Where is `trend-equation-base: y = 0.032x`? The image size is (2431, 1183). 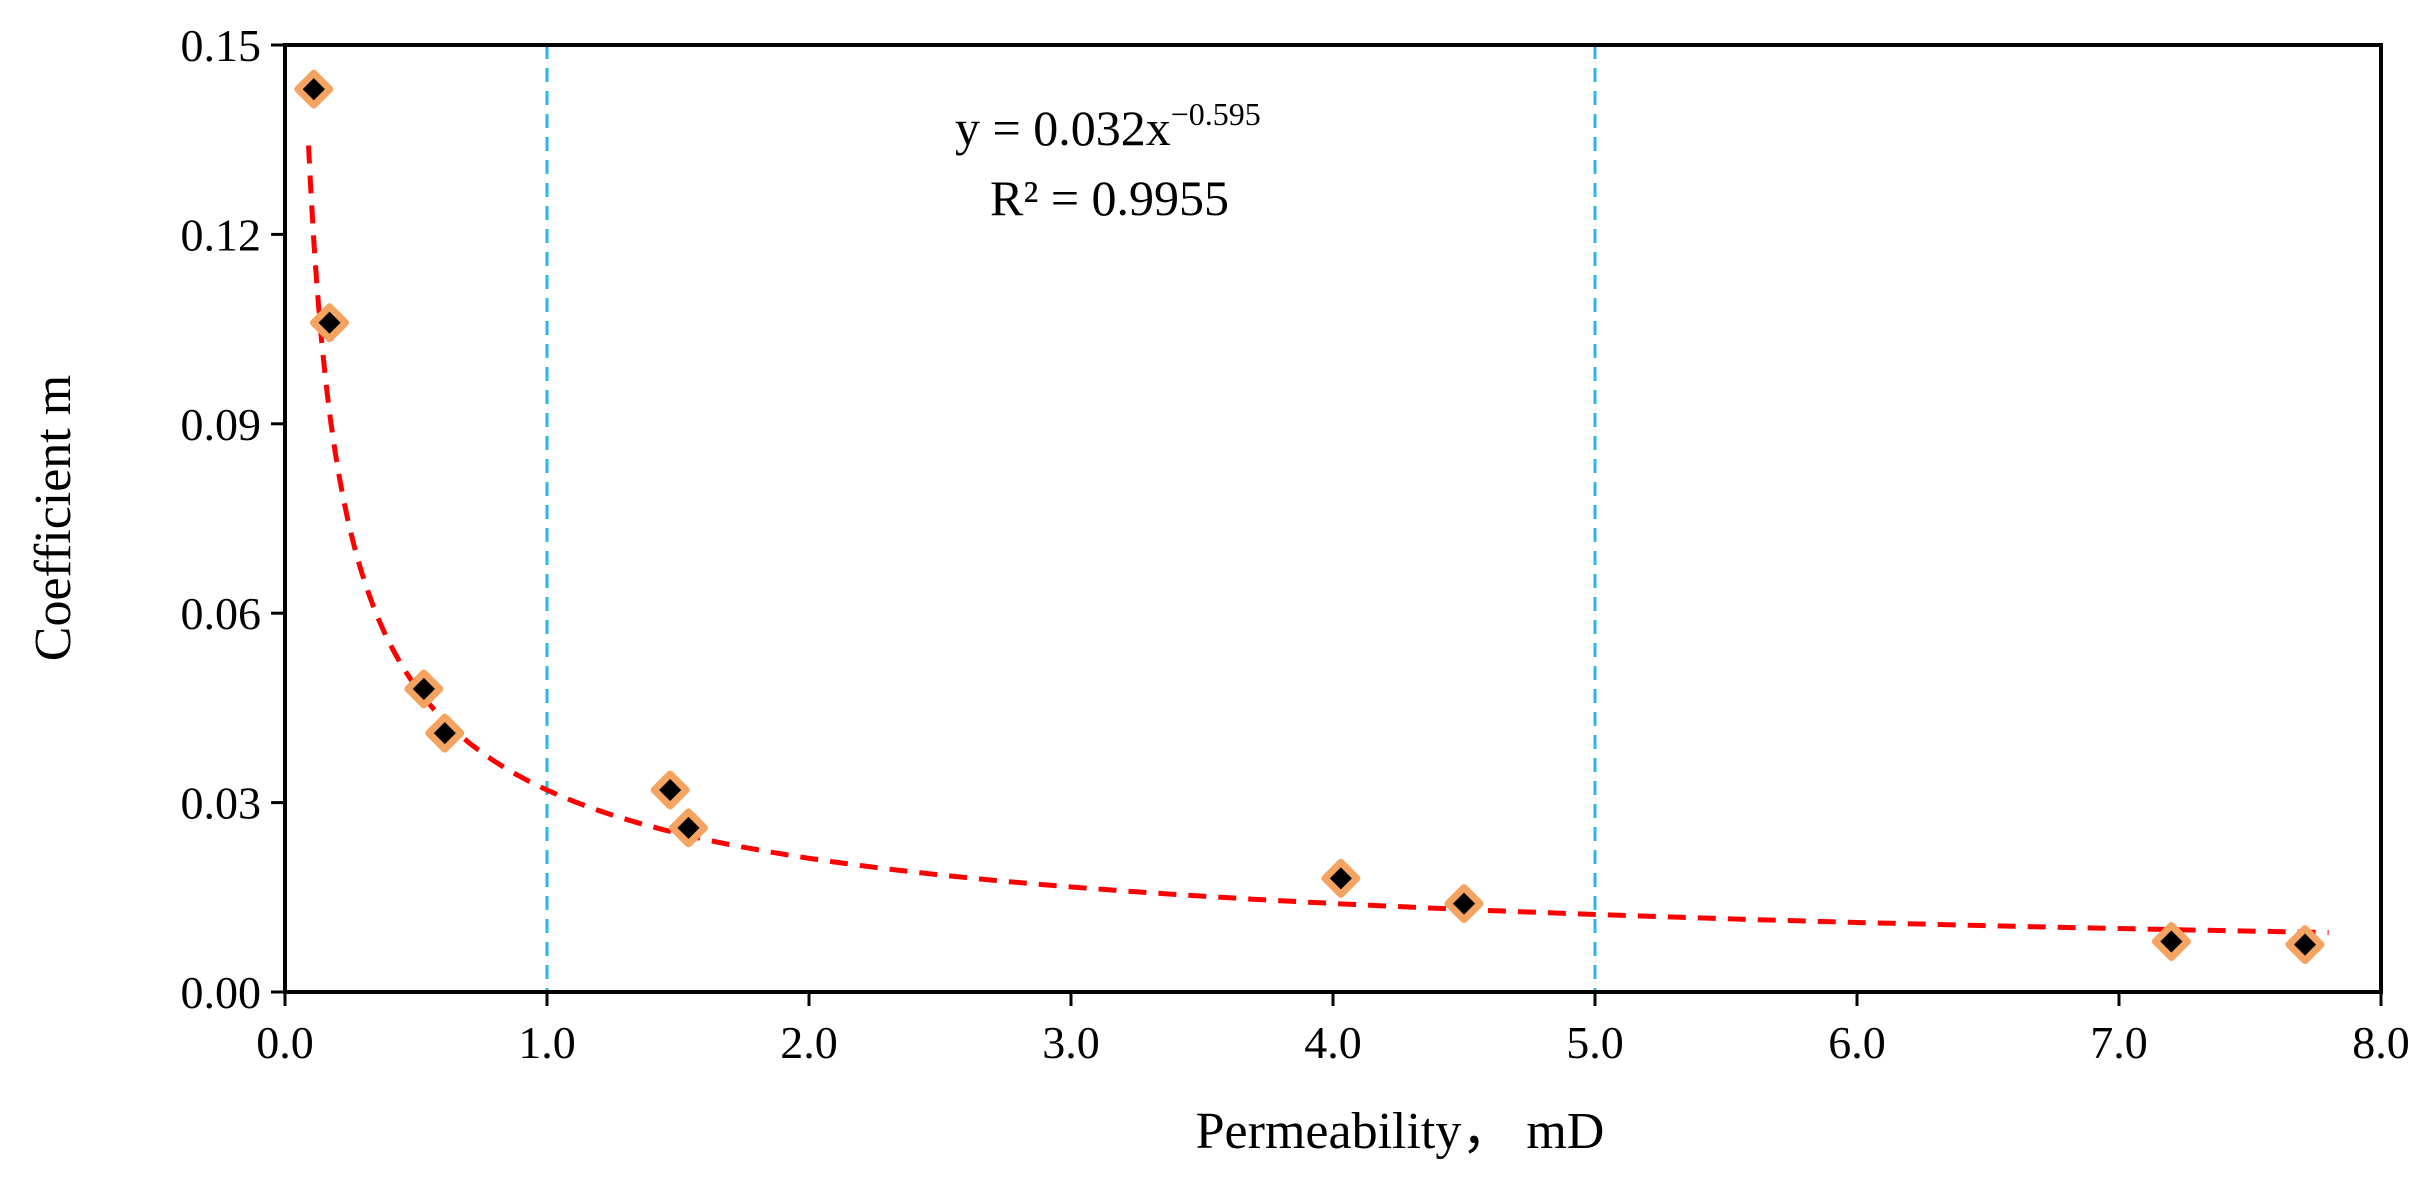 trend-equation-base: y = 0.032x is located at coordinates (1063, 128).